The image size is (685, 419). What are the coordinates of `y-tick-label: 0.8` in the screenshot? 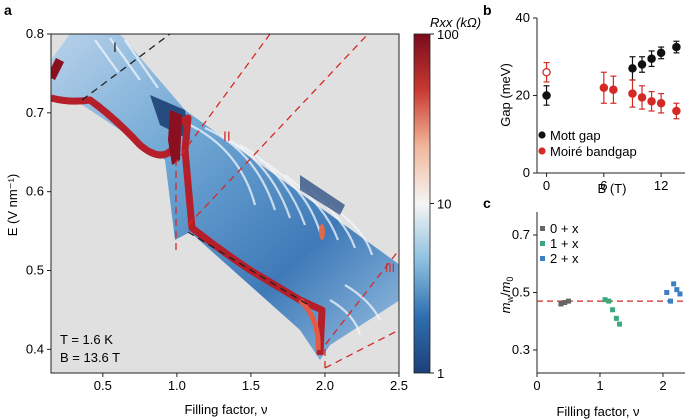 It's located at (35, 33).